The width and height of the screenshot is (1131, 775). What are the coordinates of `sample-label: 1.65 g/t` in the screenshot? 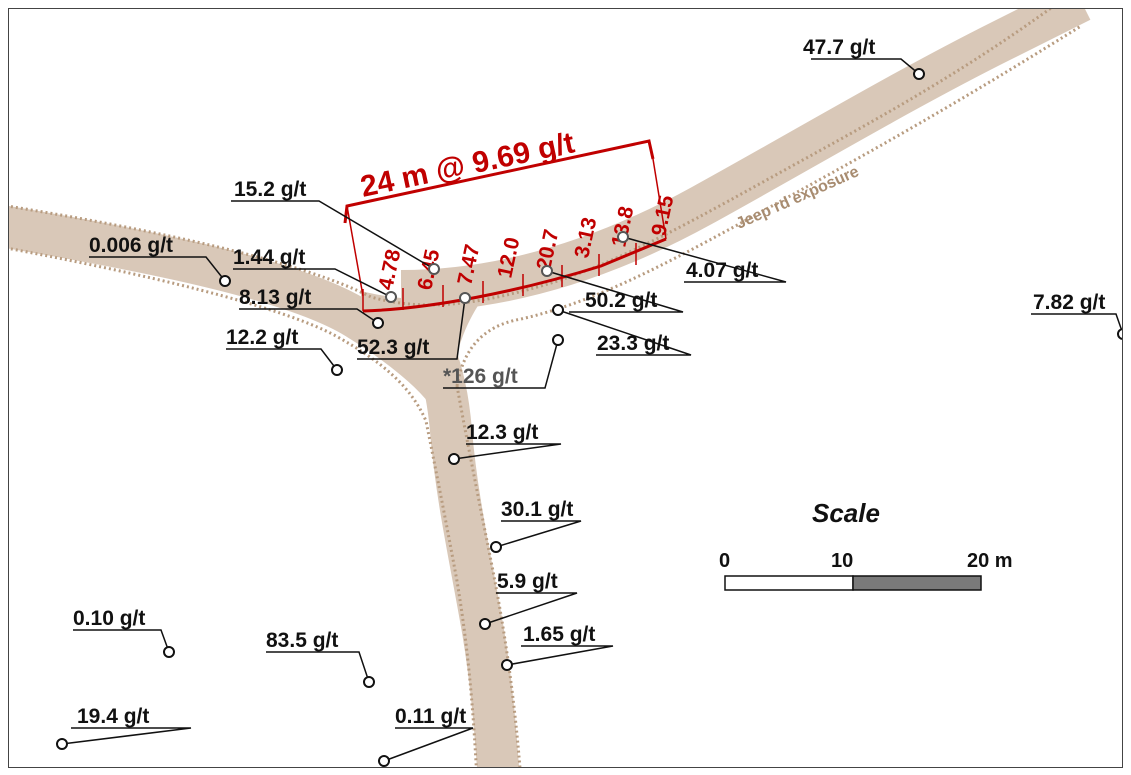 It's located at (559, 634).